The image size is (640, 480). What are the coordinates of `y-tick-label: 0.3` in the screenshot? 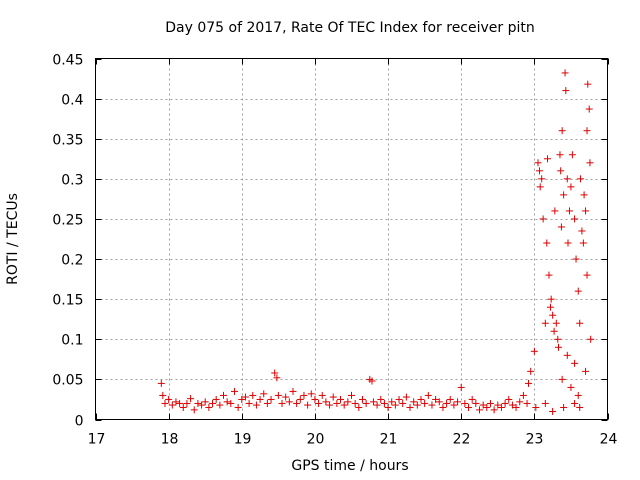 It's located at (72, 181).